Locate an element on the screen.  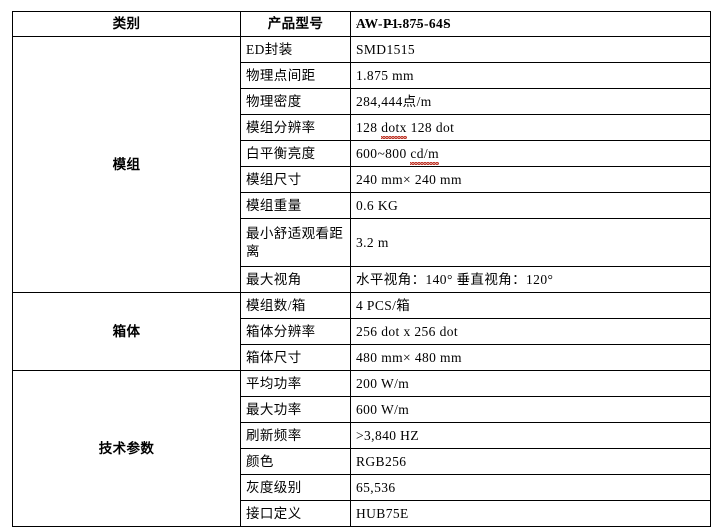
table-row: 物理密度 284,444点/m is located at coordinates (362, 101).